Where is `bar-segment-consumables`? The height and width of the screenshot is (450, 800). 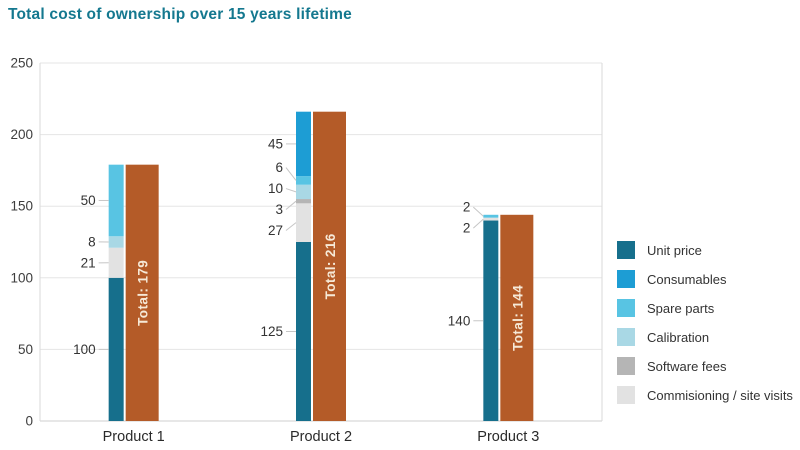 bar-segment-consumables is located at coordinates (303, 144).